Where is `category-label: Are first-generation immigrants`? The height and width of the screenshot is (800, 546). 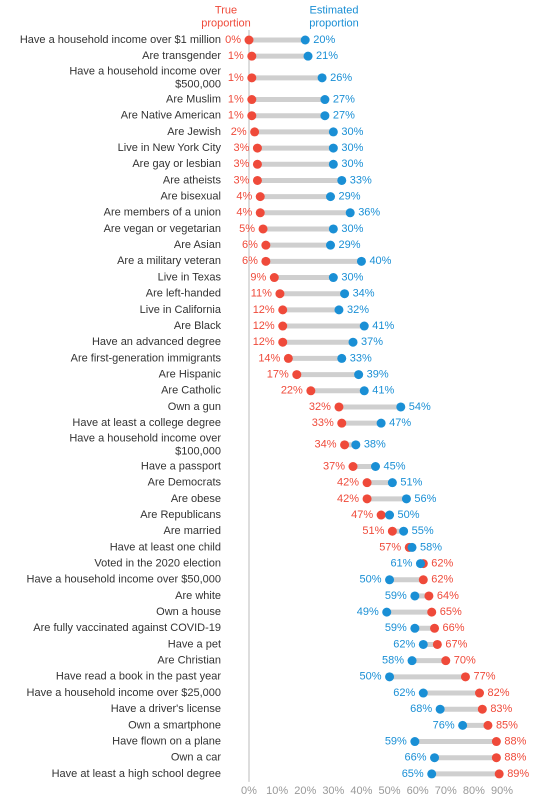
category-label: Are first-generation immigrants is located at coordinates (146, 358).